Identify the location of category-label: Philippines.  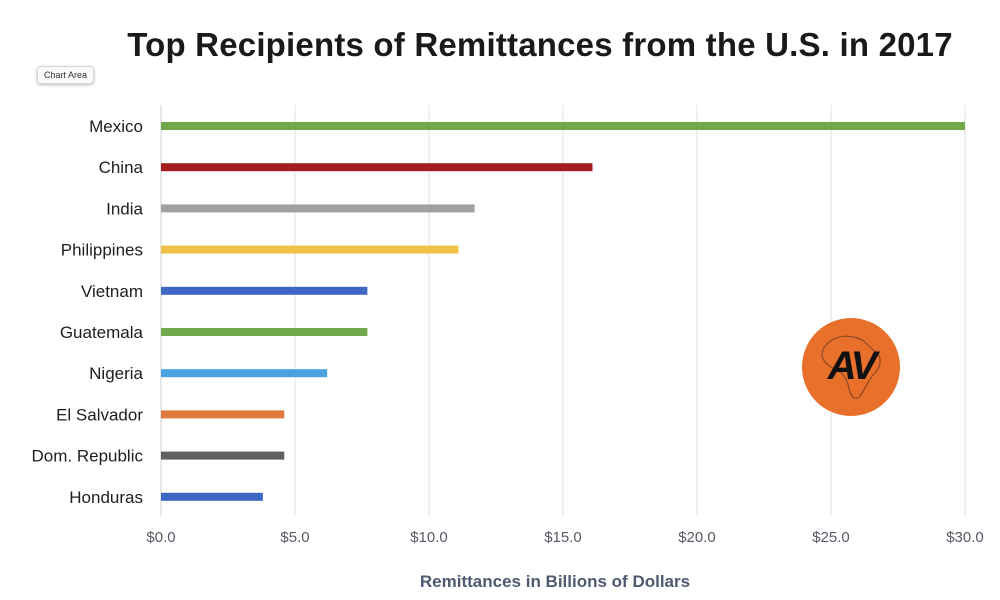
(102, 250).